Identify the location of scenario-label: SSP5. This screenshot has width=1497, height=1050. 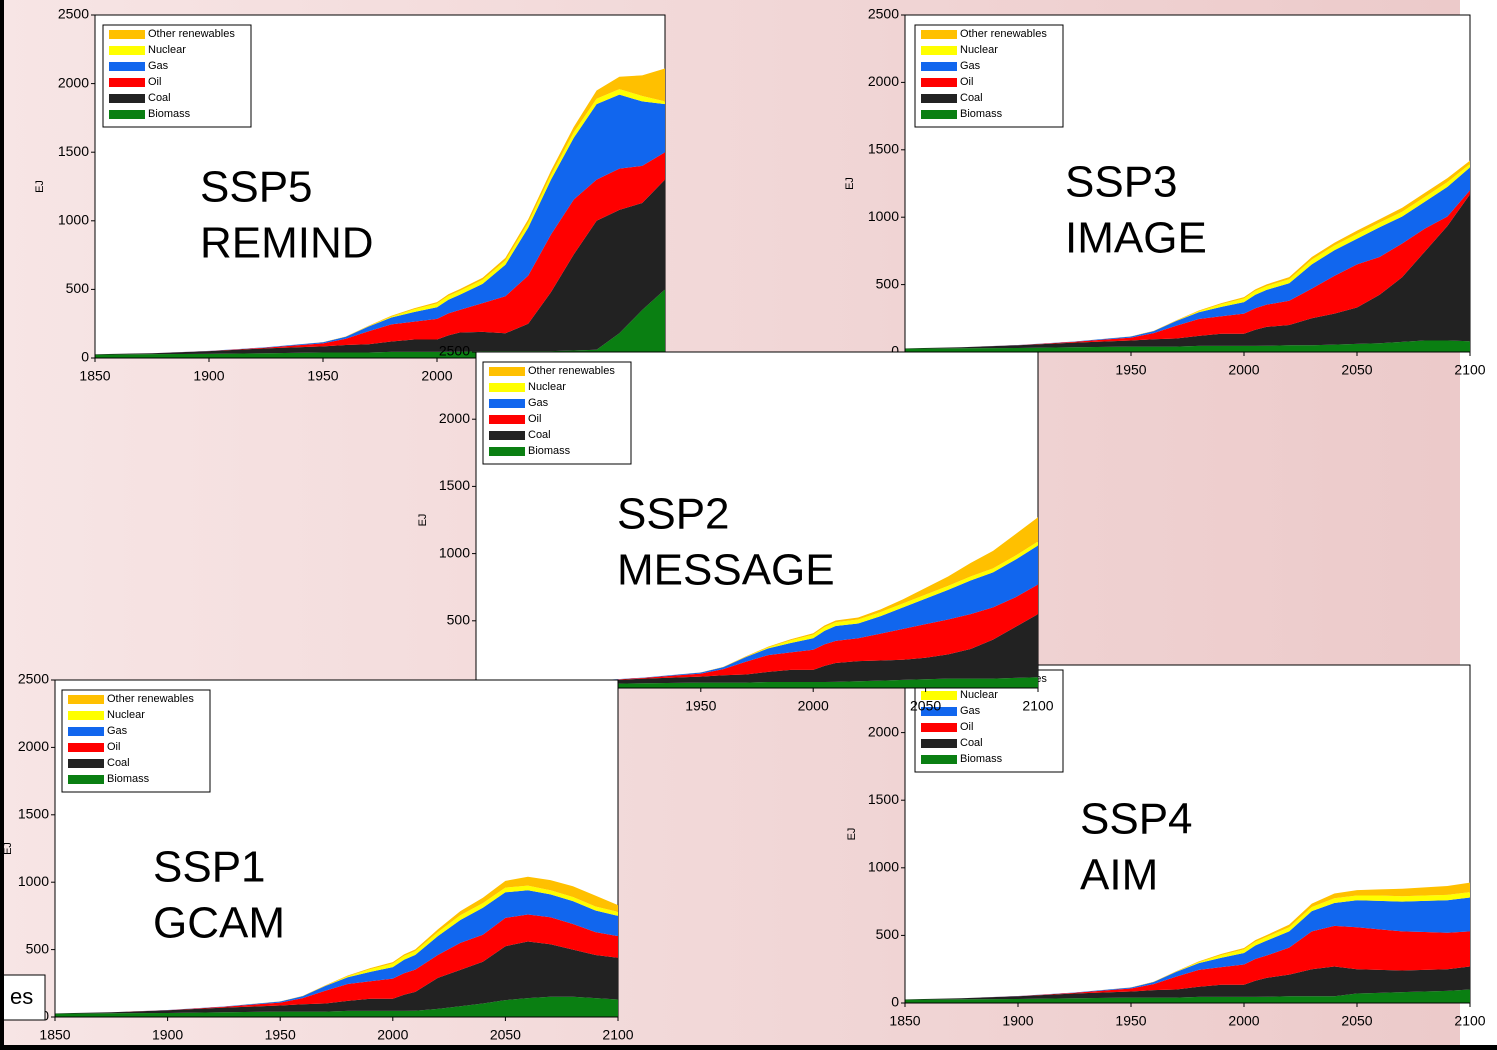
(256, 187).